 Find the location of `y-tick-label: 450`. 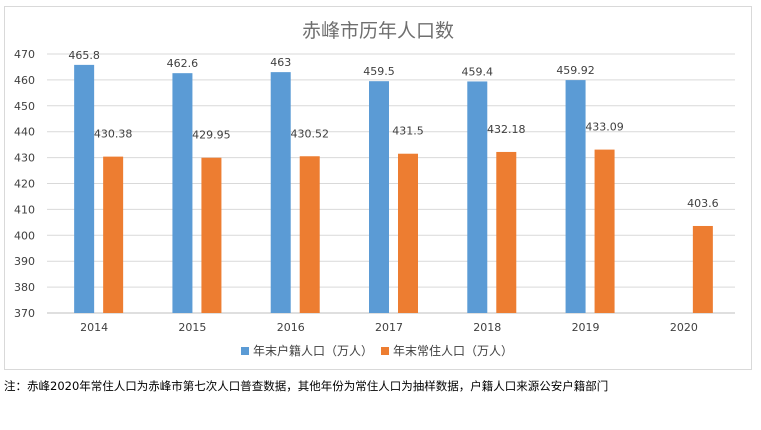

y-tick-label: 450 is located at coordinates (24, 106).